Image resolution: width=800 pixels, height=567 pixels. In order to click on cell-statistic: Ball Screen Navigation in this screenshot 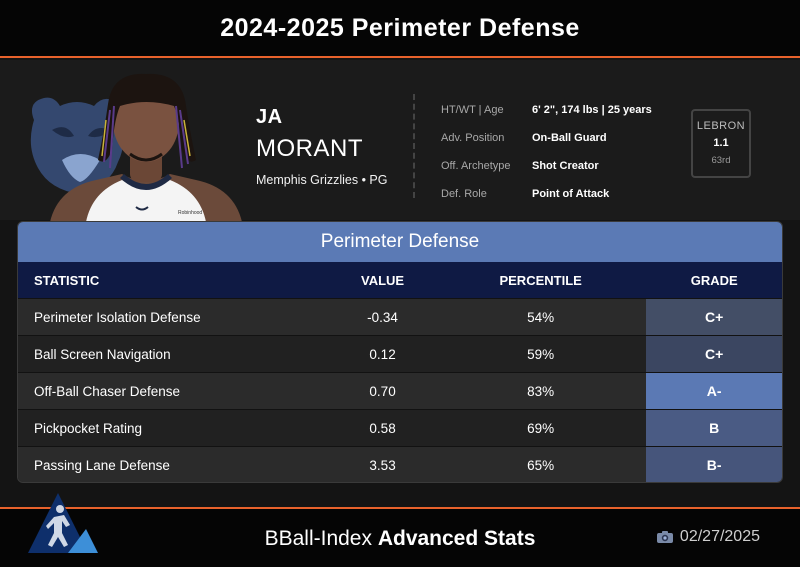, I will do `click(102, 354)`.